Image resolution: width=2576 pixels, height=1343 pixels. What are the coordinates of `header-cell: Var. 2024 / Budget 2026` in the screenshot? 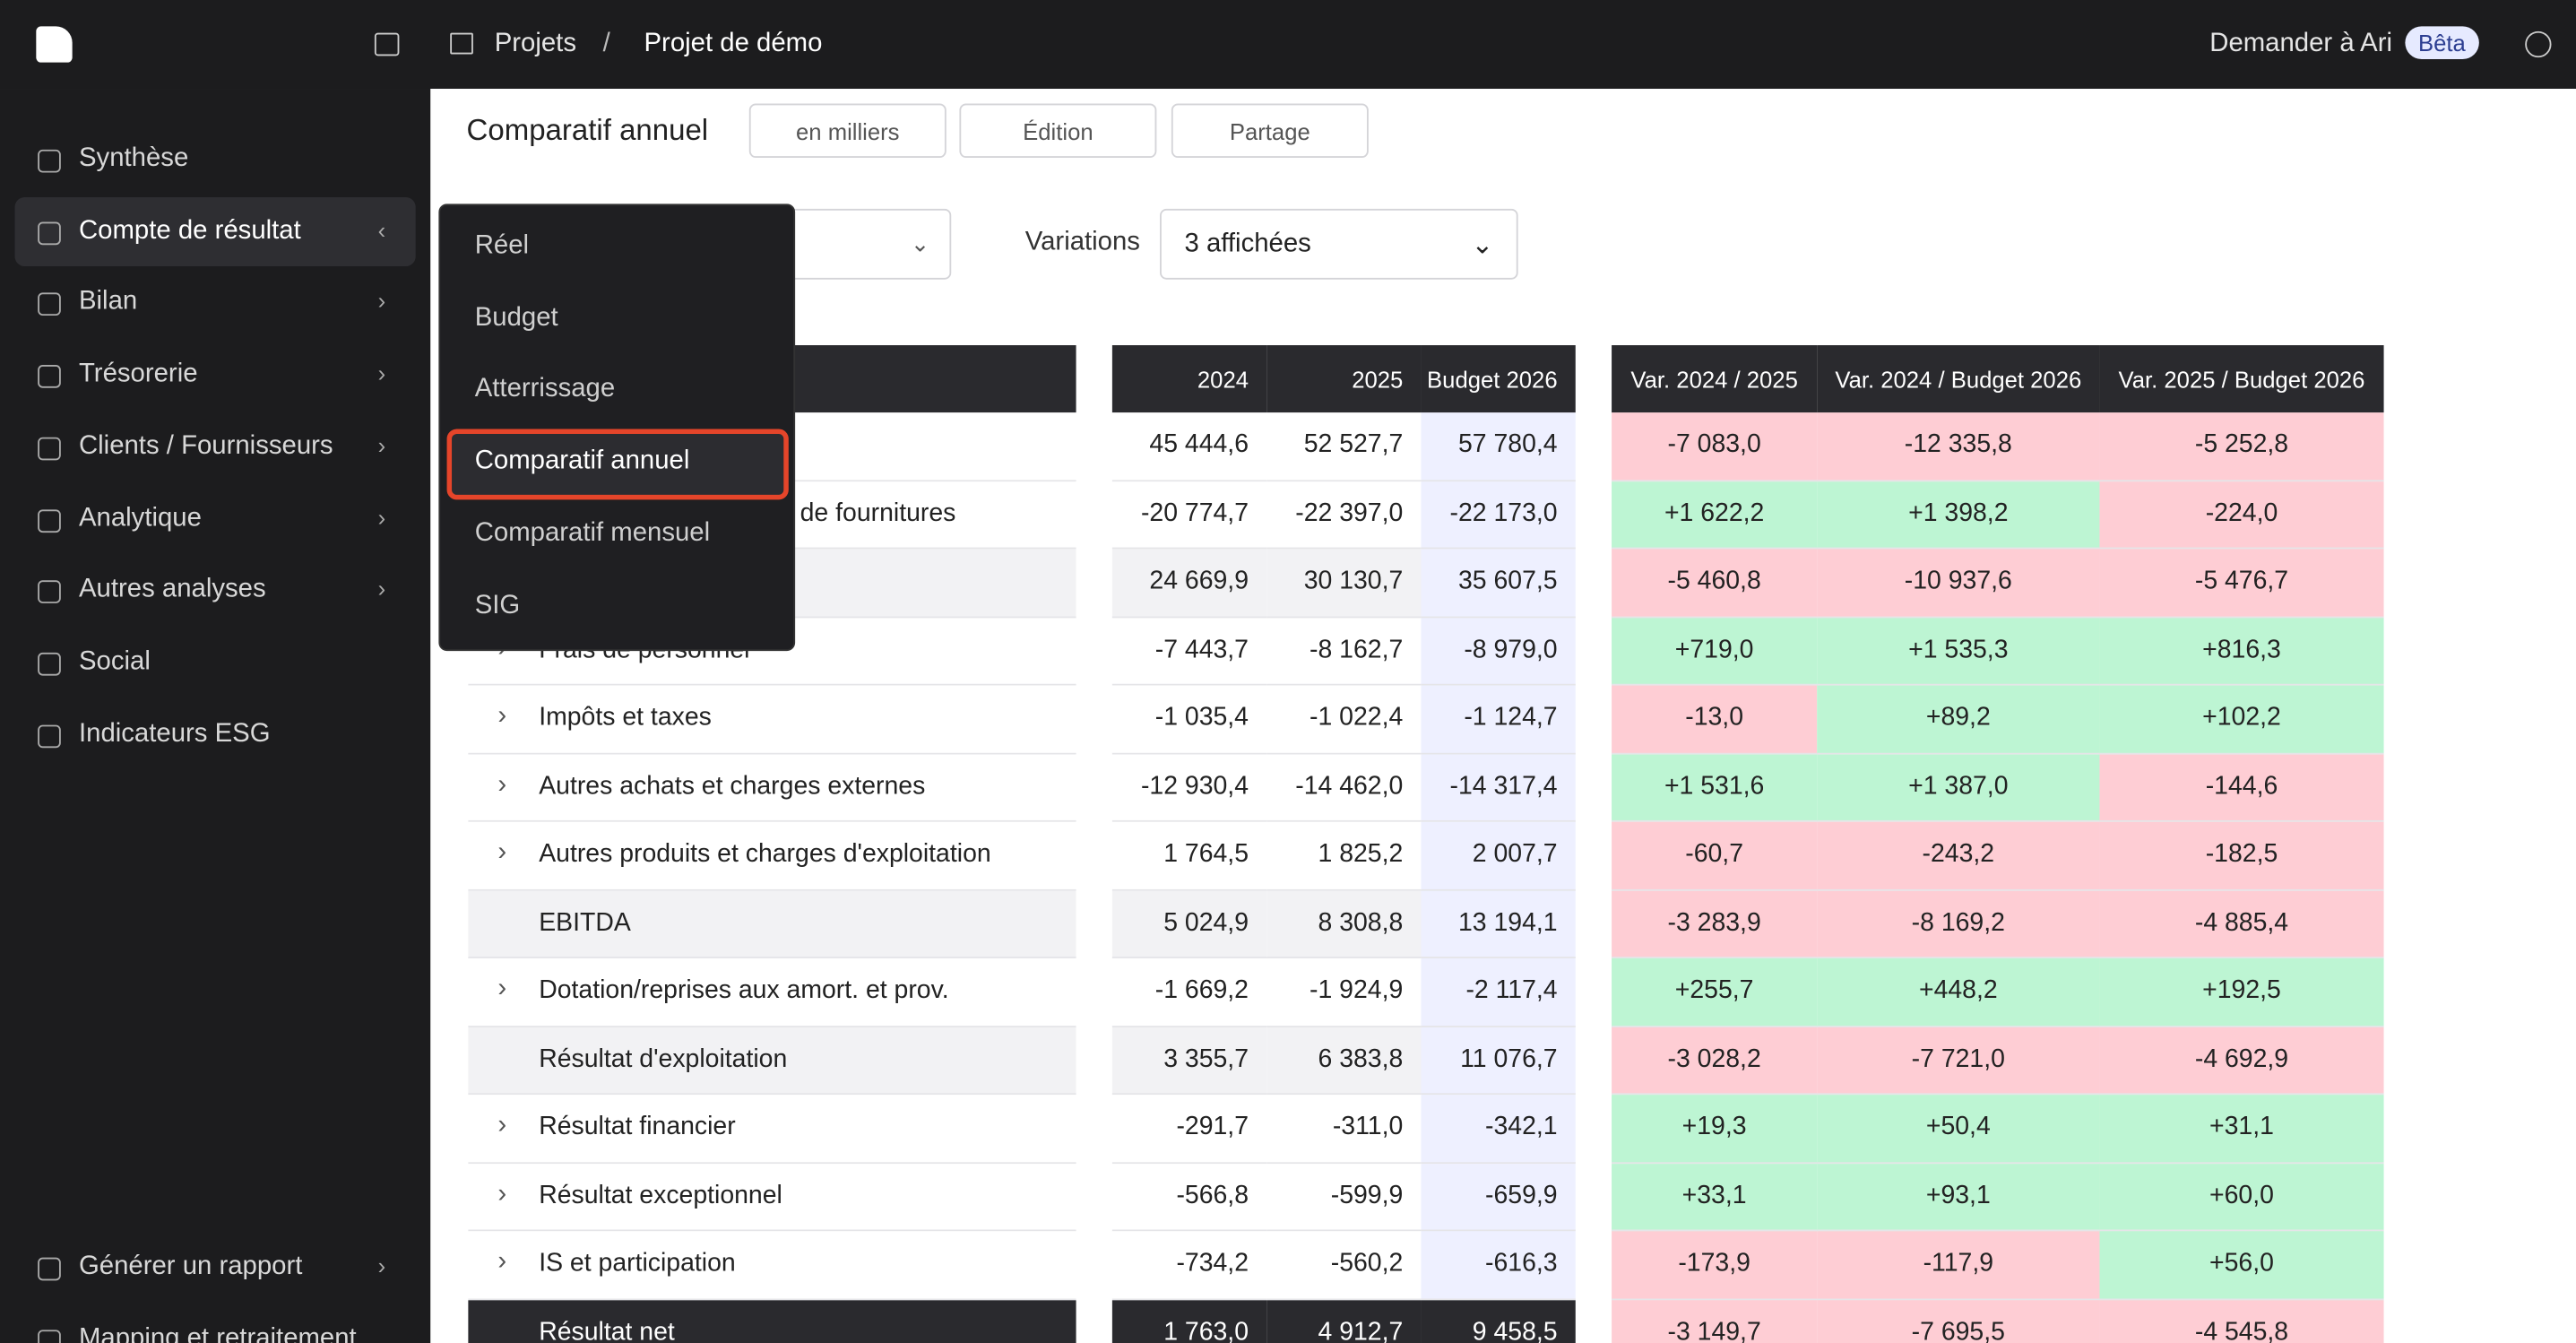 It's located at (1958, 379).